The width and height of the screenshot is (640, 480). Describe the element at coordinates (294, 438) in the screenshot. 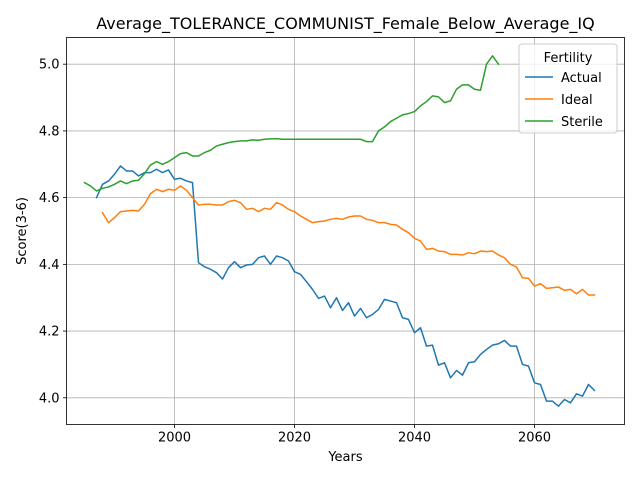

I see `x-tick-label: 2020` at that location.